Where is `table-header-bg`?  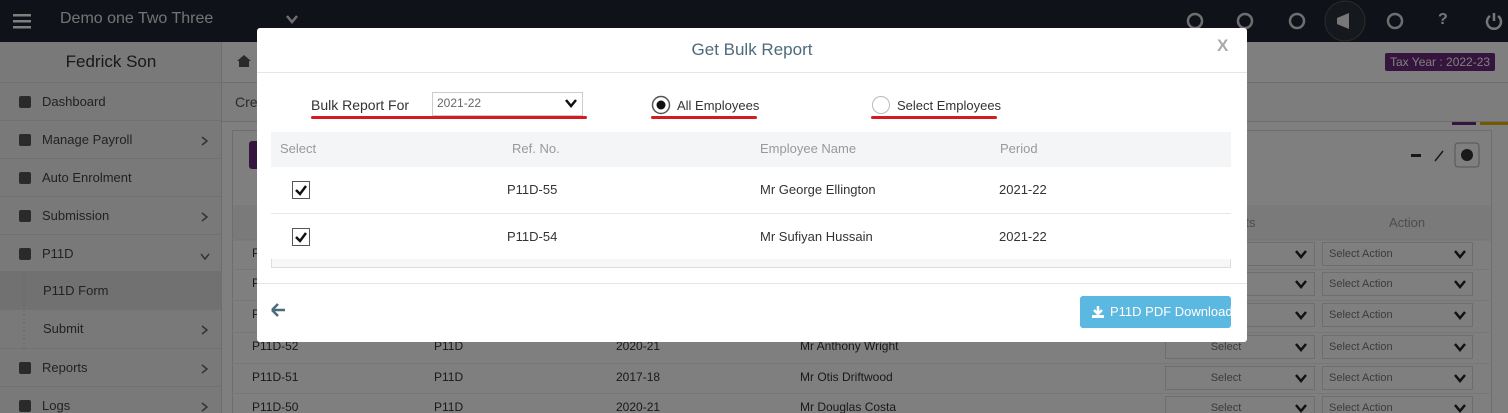 table-header-bg is located at coordinates (751, 149).